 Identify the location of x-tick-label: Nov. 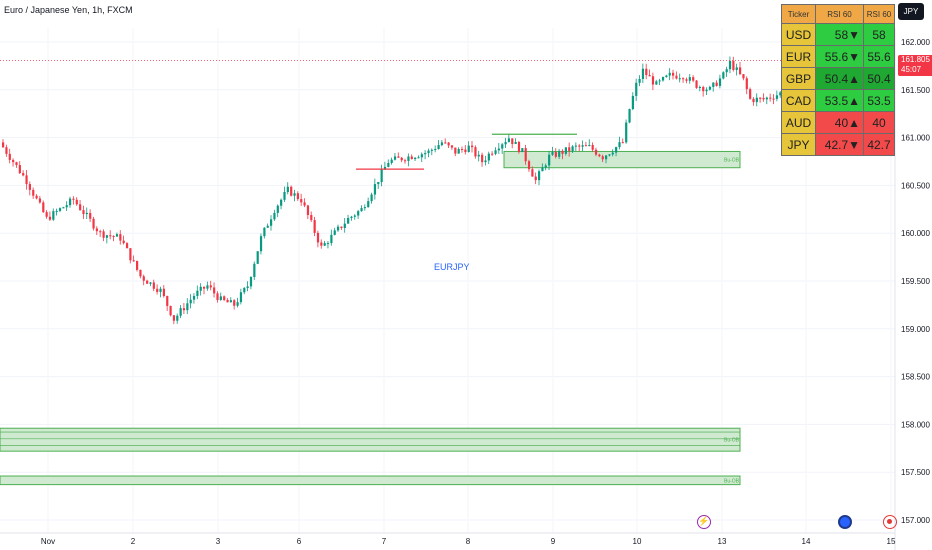
(48, 541).